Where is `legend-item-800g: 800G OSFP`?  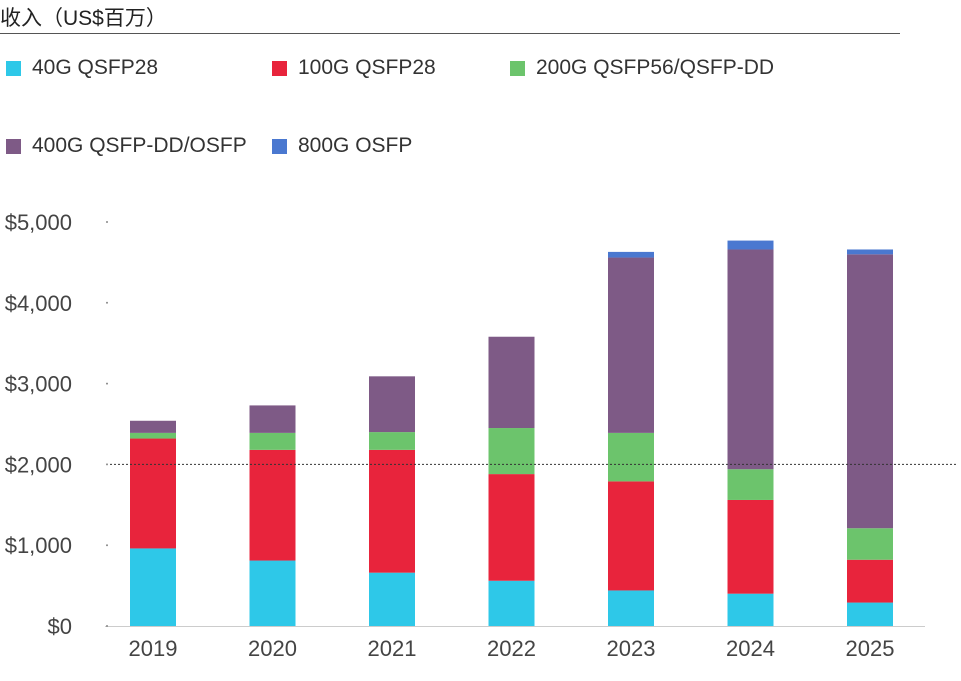
legend-item-800g: 800G OSFP is located at coordinates (342, 146).